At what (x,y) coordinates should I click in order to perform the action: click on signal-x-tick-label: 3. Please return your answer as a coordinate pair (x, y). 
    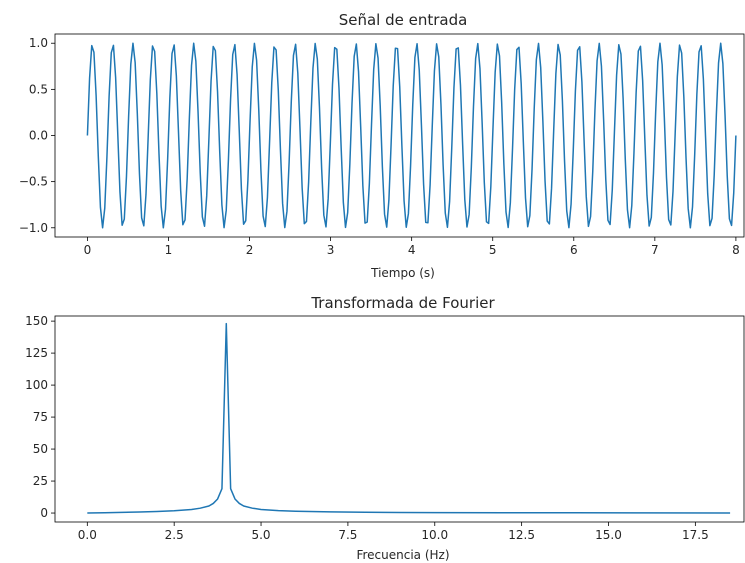
    Looking at the image, I should click on (331, 250).